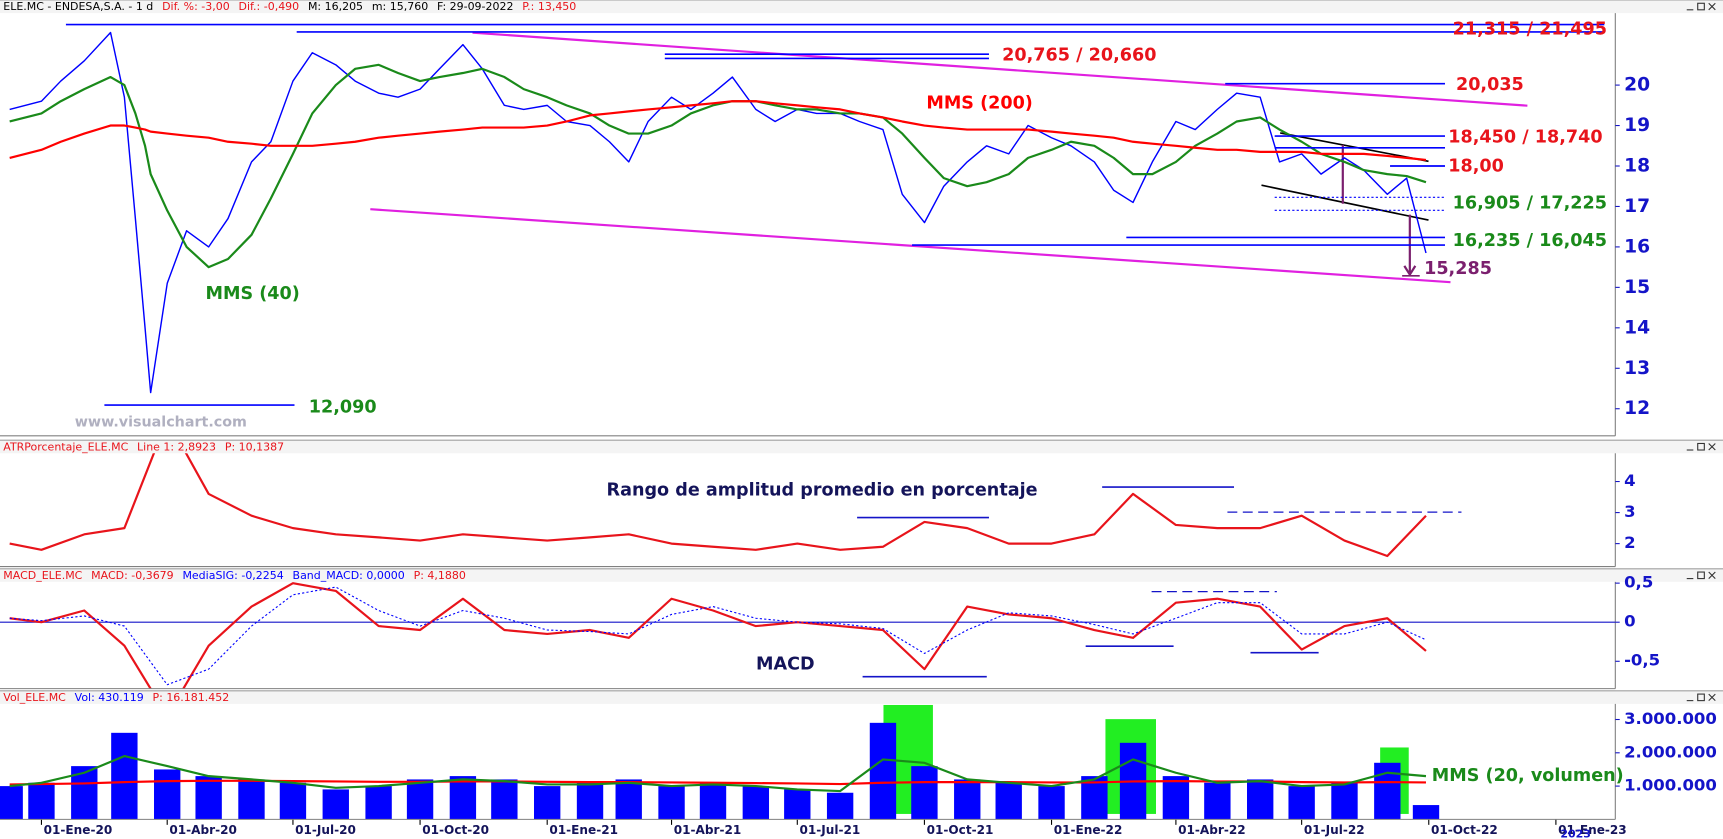  What do you see at coordinates (1637, 166) in the screenshot?
I see `y-tick-label: 18` at bounding box center [1637, 166].